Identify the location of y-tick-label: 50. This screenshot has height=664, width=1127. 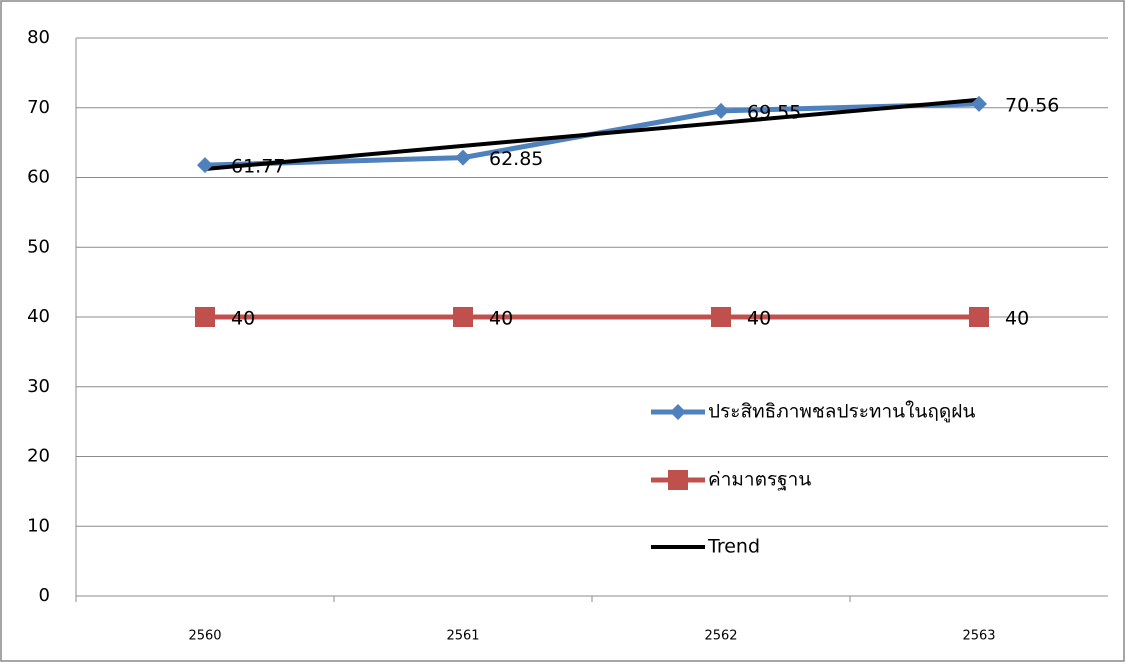
(38, 246).